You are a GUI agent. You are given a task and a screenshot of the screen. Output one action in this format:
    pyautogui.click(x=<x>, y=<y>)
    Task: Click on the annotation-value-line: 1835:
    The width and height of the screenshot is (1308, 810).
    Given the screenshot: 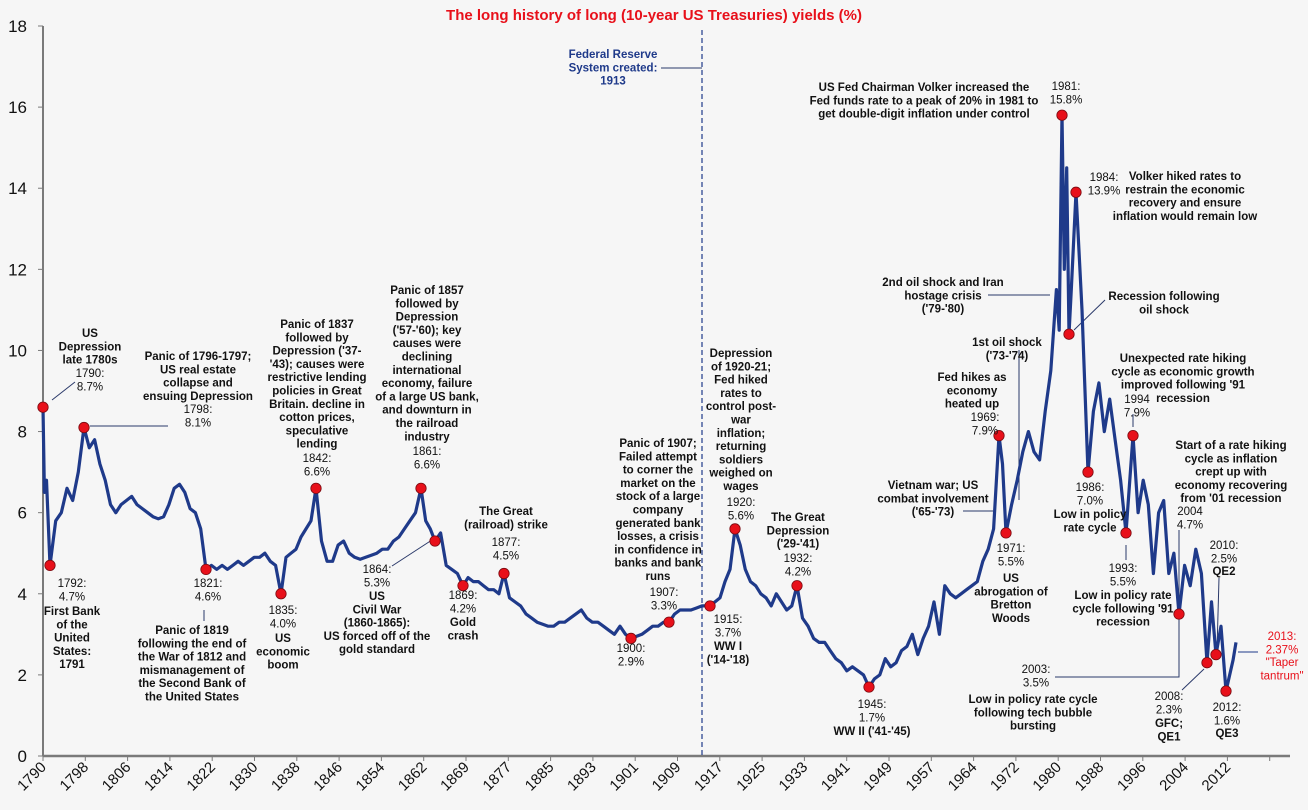 What is the action you would take?
    pyautogui.click(x=283, y=611)
    